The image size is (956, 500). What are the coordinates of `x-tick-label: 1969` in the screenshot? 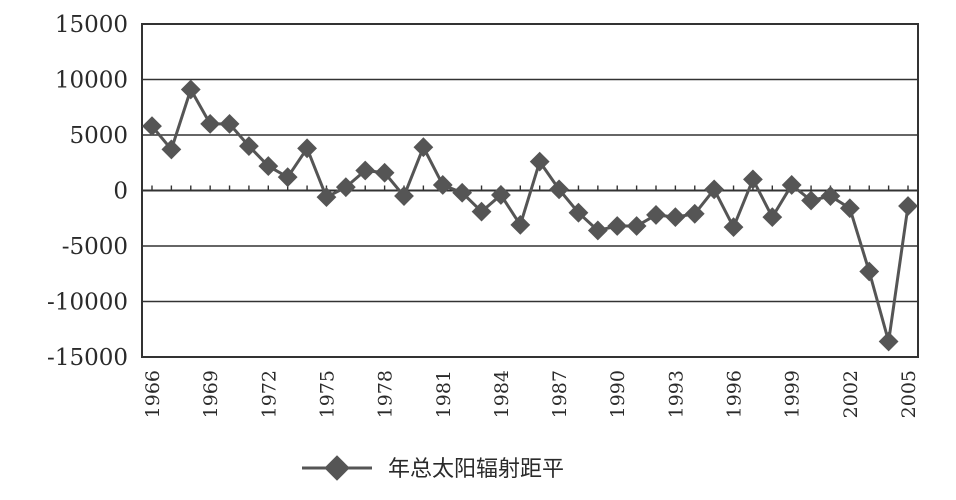 It's located at (211, 394).